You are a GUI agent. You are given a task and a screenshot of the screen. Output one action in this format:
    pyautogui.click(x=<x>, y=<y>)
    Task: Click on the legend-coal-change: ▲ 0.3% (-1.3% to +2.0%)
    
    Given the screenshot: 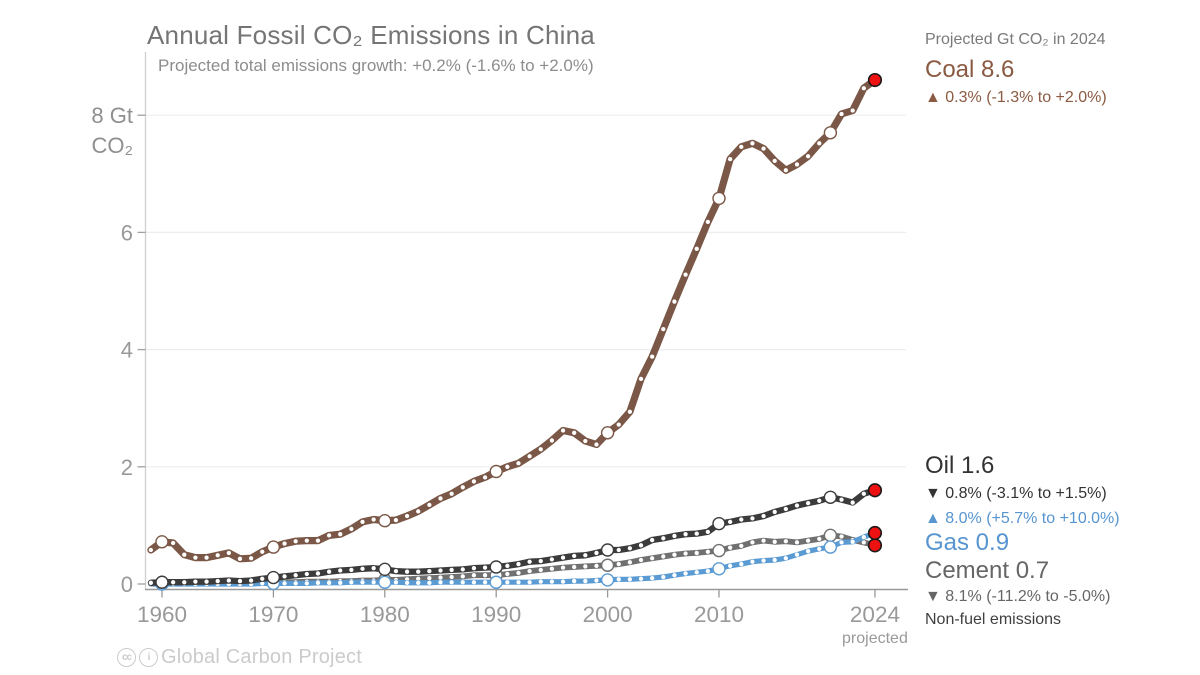 What is the action you would take?
    pyautogui.click(x=1016, y=97)
    